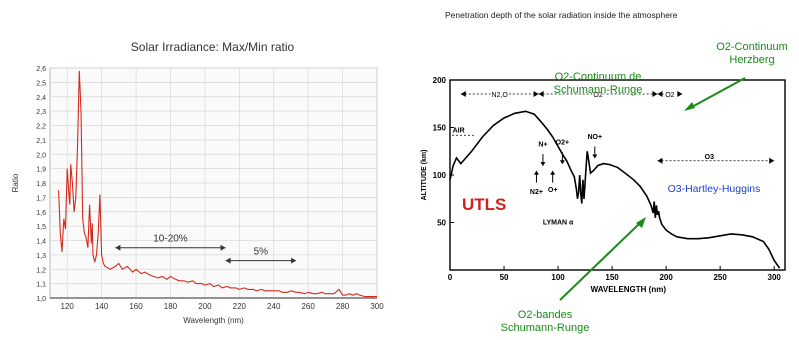 Image resolution: width=799 pixels, height=340 pixels. I want to click on left-y-tick-label: 2,5, so click(41, 83).